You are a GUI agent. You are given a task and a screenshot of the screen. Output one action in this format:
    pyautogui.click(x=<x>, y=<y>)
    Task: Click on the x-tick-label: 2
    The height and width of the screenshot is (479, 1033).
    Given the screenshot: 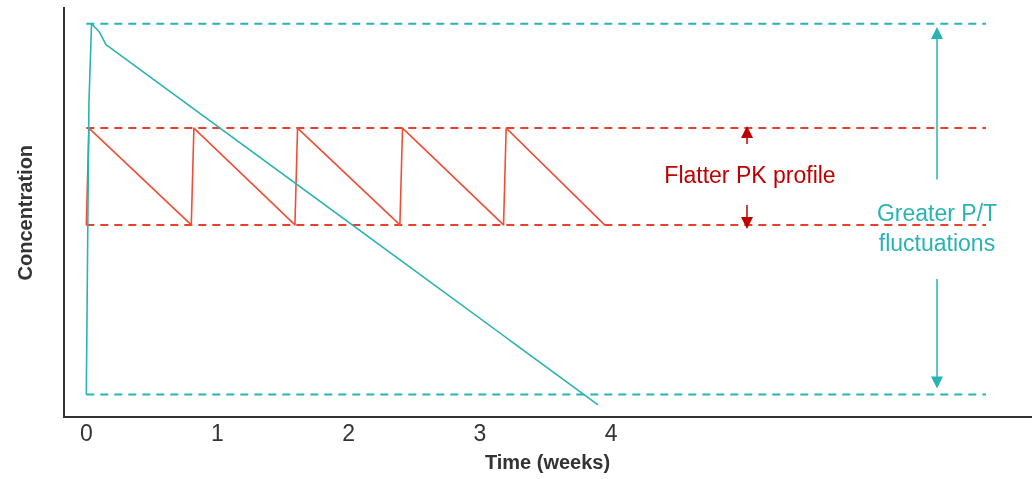 What is the action you would take?
    pyautogui.click(x=349, y=432)
    